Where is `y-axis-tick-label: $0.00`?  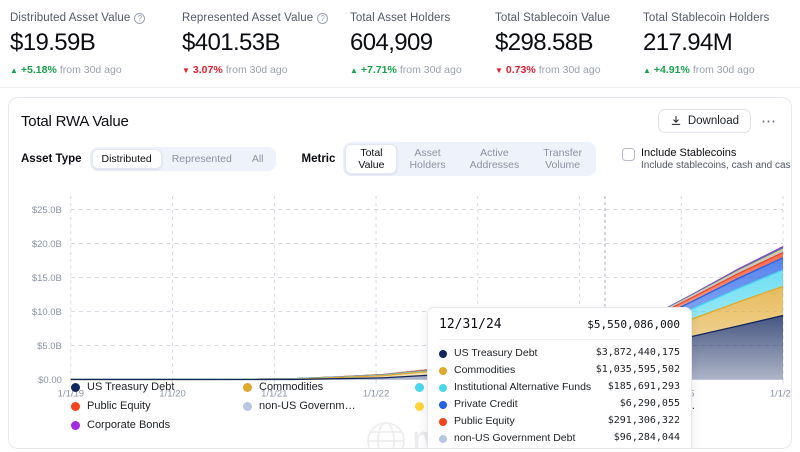 y-axis-tick-label: $0.00 is located at coordinates (50, 380).